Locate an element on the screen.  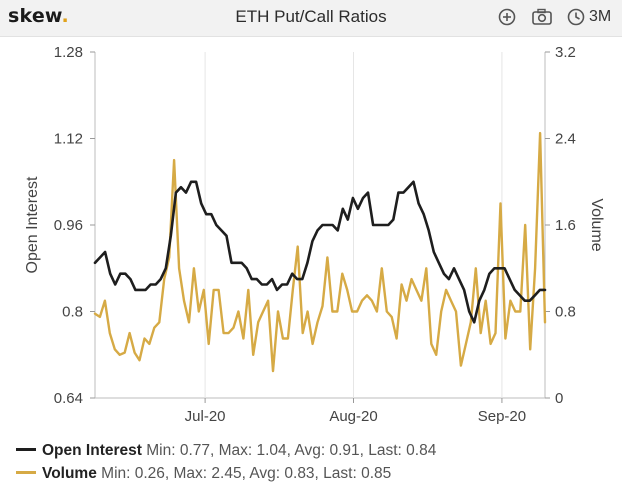
time-range-label: 3M is located at coordinates (600, 16).